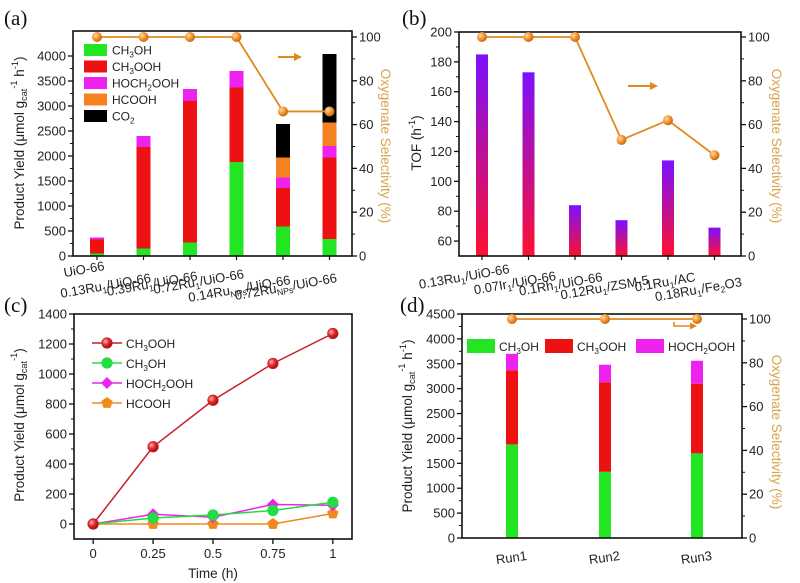 Image resolution: width=800 pixels, height=583 pixels. I want to click on y-tick-label: 4500, so click(440, 314).